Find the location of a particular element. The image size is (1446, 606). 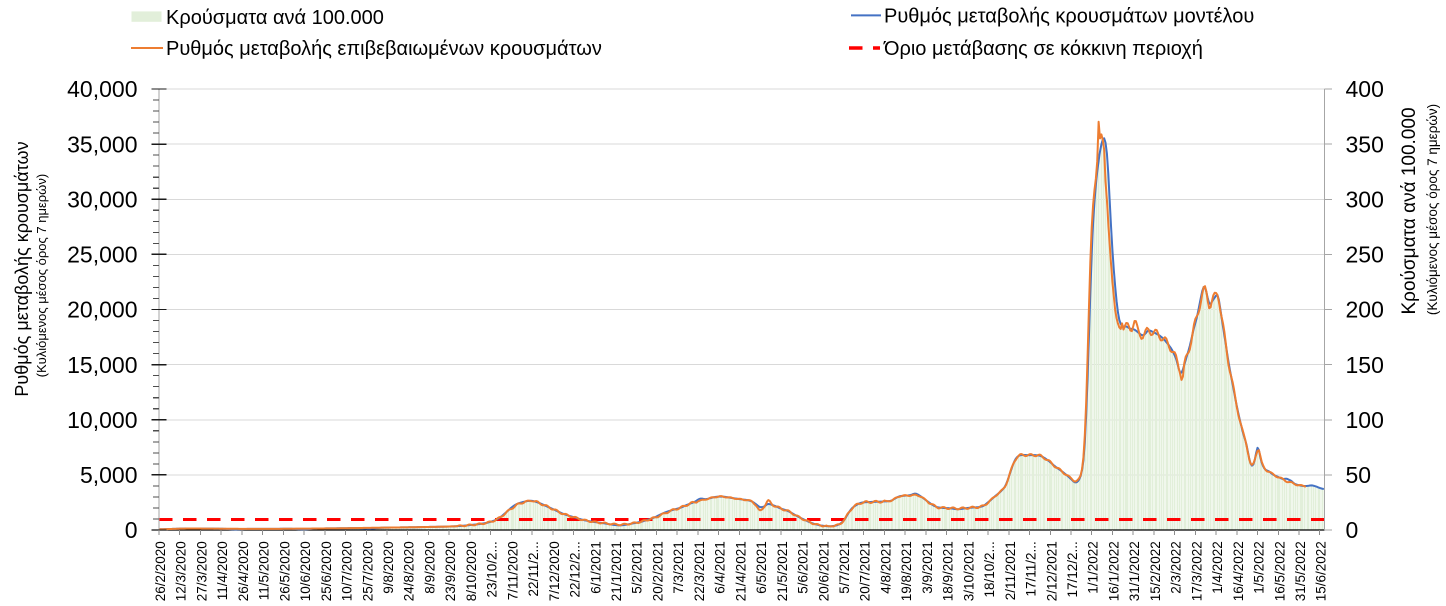

svg-text: 5/6/2021 is located at coordinates (803, 567).